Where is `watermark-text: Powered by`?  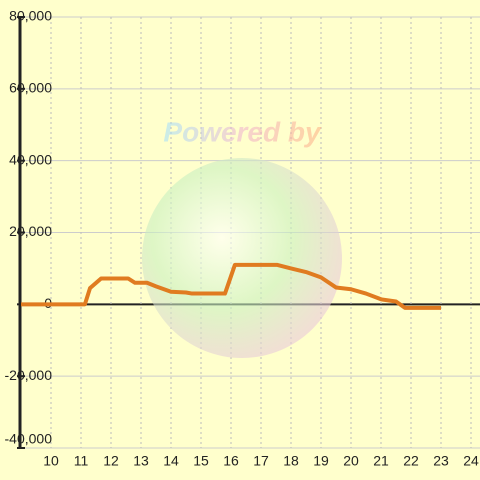
watermark-text: Powered by is located at coordinates (242, 131).